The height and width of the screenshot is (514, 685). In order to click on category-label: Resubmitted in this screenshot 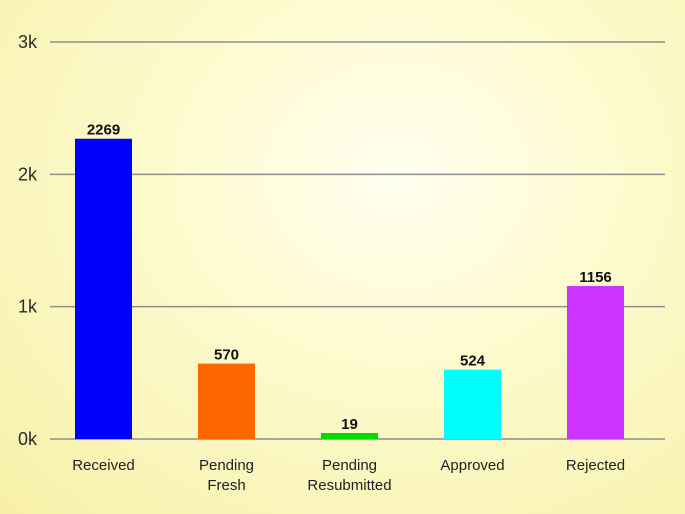, I will do `click(349, 485)`.